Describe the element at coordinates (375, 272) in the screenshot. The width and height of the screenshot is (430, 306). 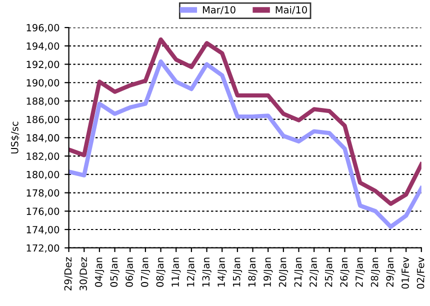
I see `x-tick-label: 28/Jan` at that location.